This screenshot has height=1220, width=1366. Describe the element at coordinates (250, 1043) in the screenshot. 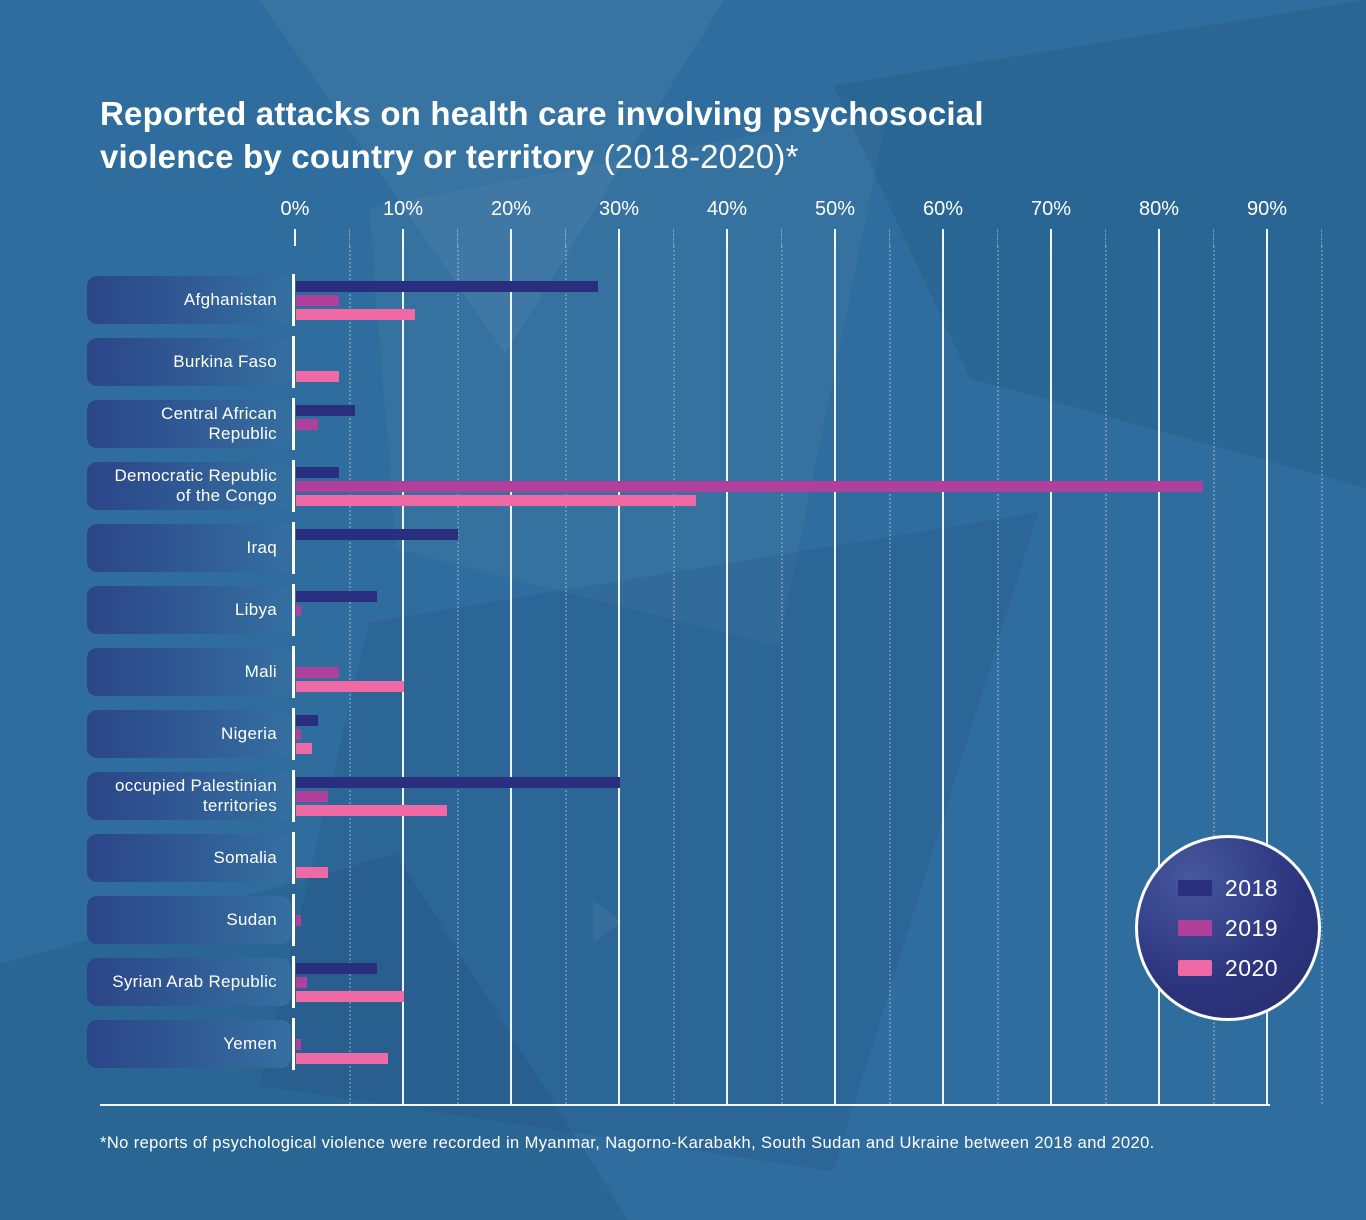

I see `country-label: Yemen` at that location.